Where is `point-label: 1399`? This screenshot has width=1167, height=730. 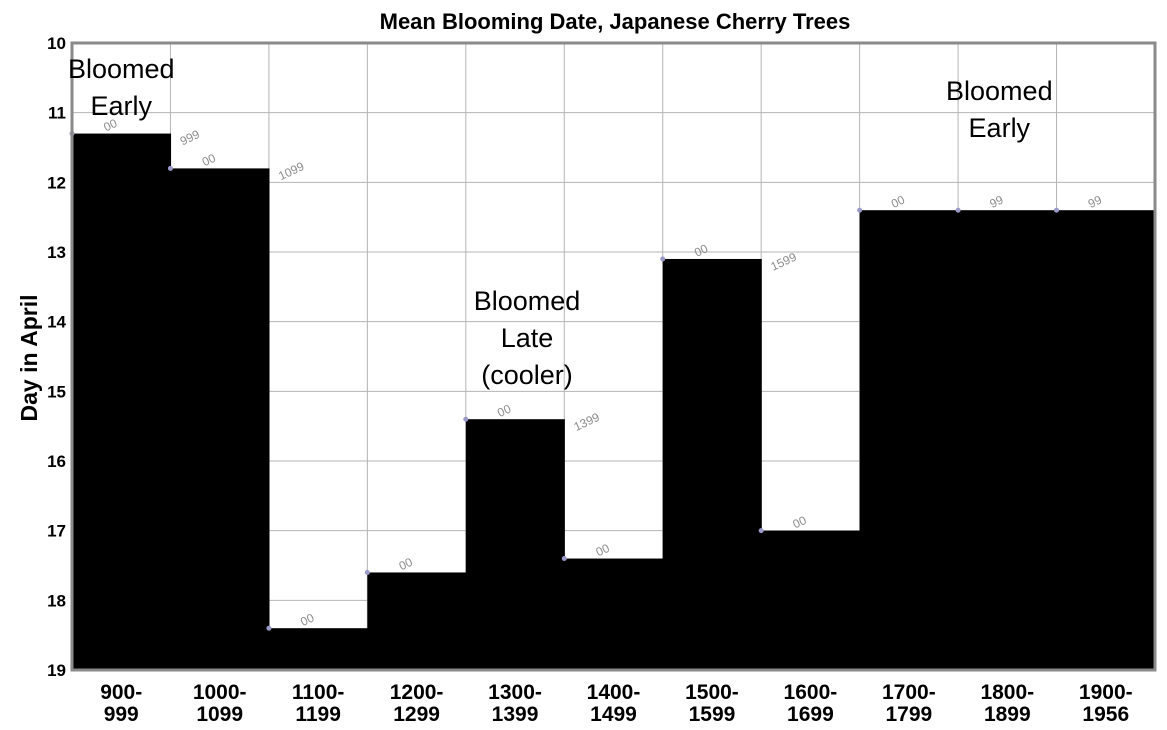 point-label: 1399 is located at coordinates (587, 422).